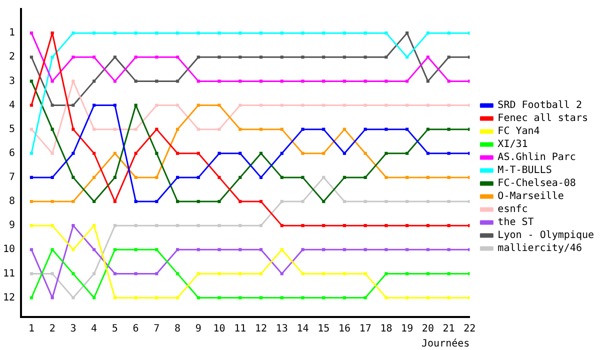  What do you see at coordinates (12, 57) in the screenshot?
I see `y-tick-label: 2` at bounding box center [12, 57].